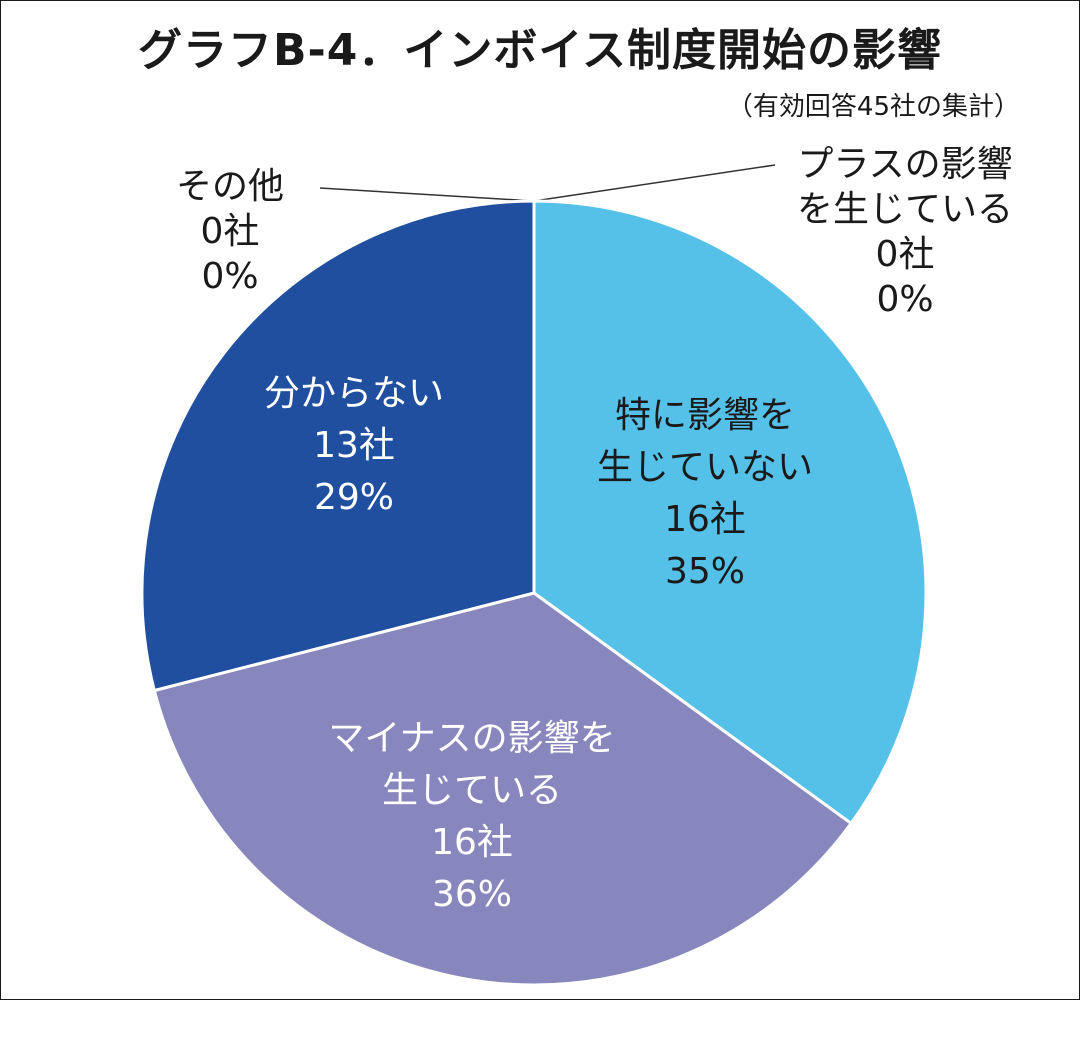  I want to click on chart-subtitle: （有効回答45社の集計）, so click(873, 107).